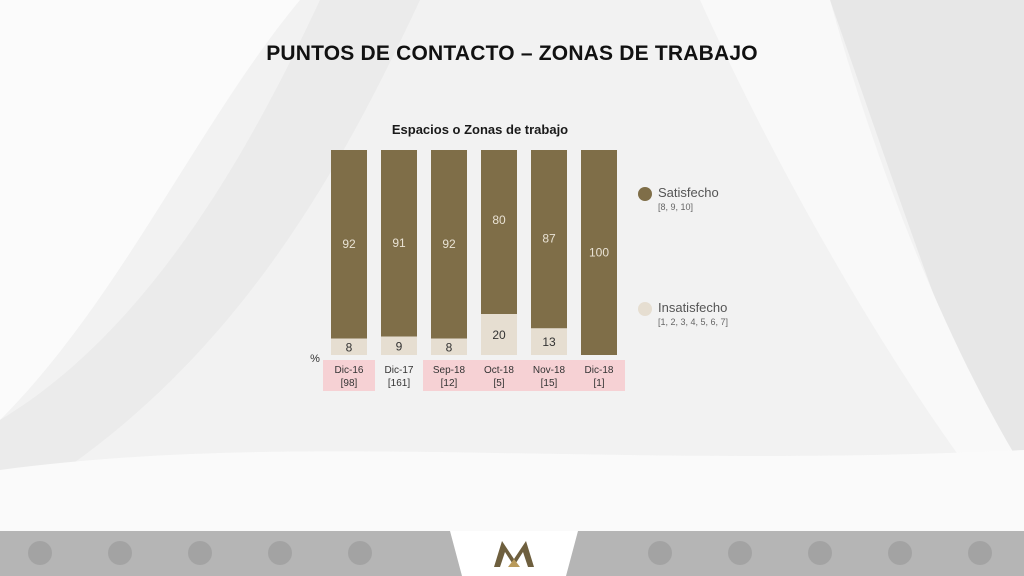  What do you see at coordinates (598, 383) in the screenshot?
I see `category-base-label: [1]` at bounding box center [598, 383].